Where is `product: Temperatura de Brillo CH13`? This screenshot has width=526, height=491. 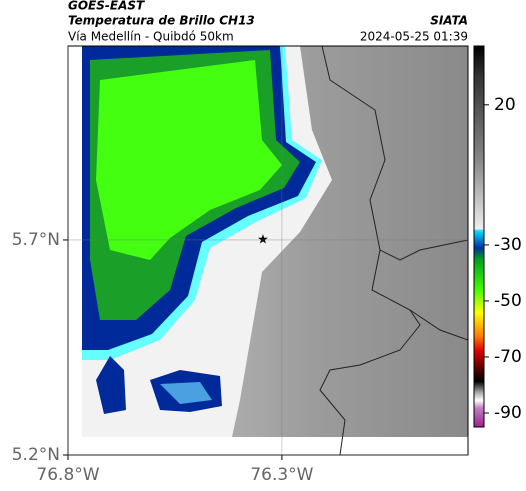
product: Temperatura de Brillo CH13 is located at coordinates (161, 21).